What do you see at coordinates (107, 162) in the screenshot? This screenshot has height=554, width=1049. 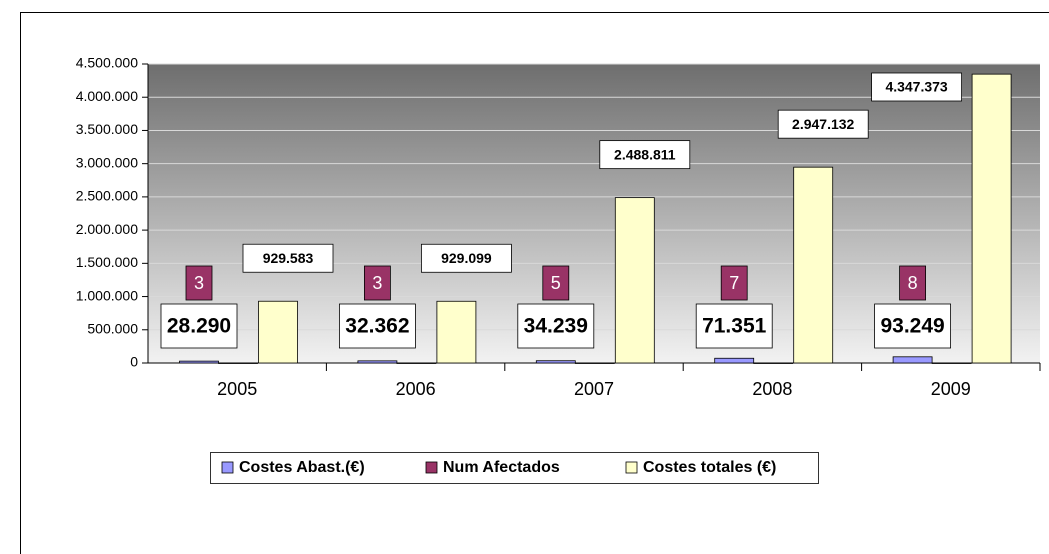 I see `y-tick-label: 3.000.000` at bounding box center [107, 162].